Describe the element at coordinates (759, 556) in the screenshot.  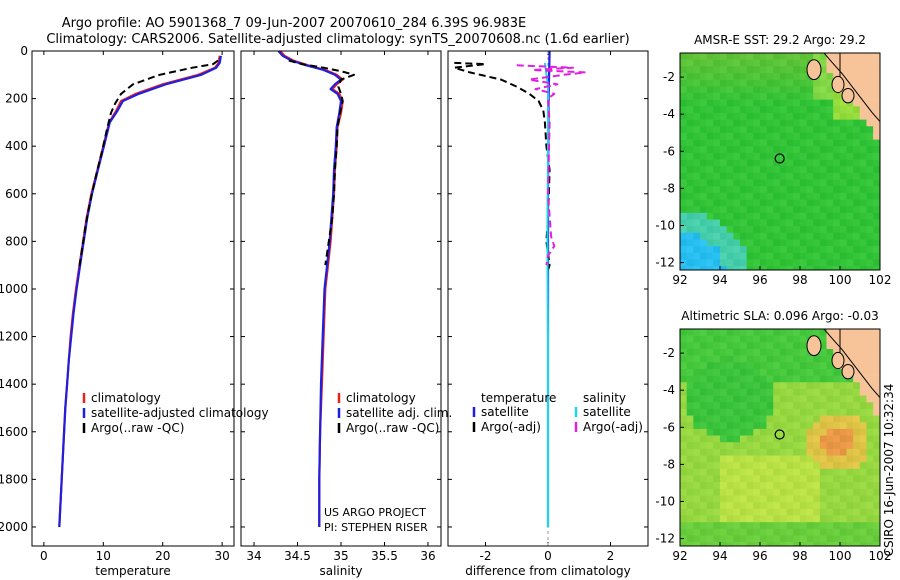
I see `map-x-tick-label: 96` at that location.